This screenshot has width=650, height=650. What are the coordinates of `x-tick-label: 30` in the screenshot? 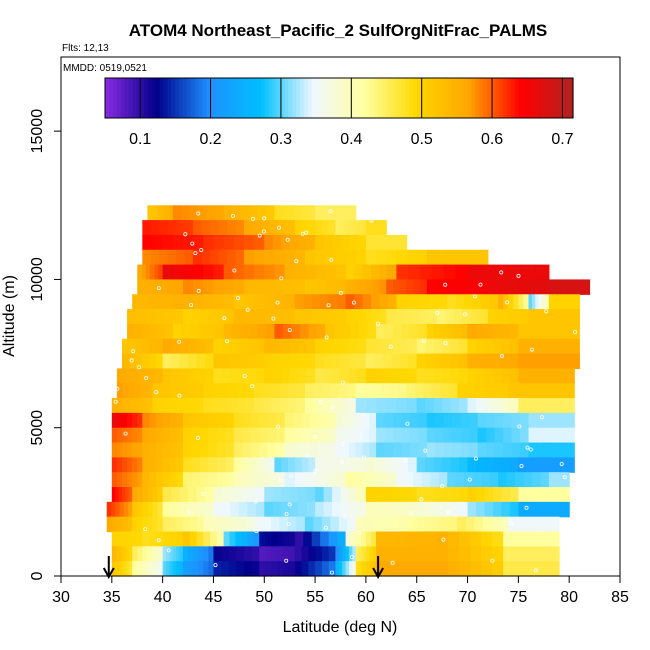 It's located at (61, 597).